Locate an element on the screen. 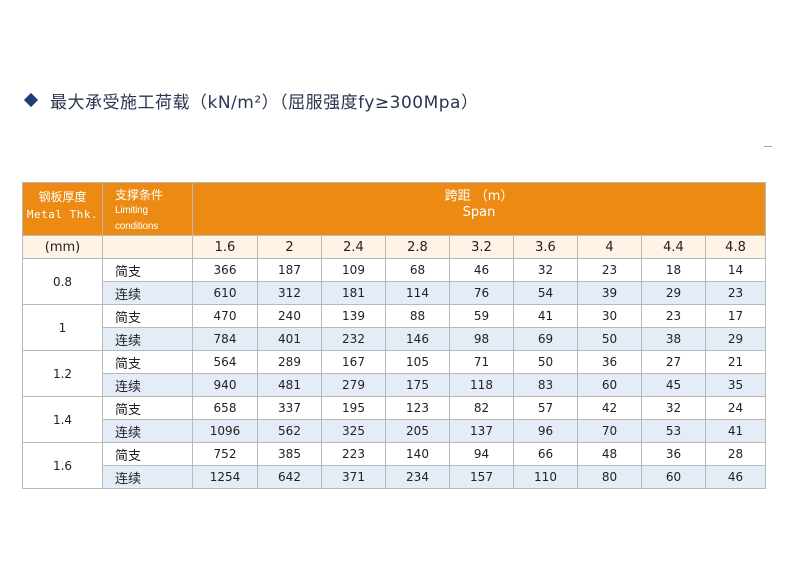 The image size is (800, 587). span-value: 3.6 is located at coordinates (545, 247).